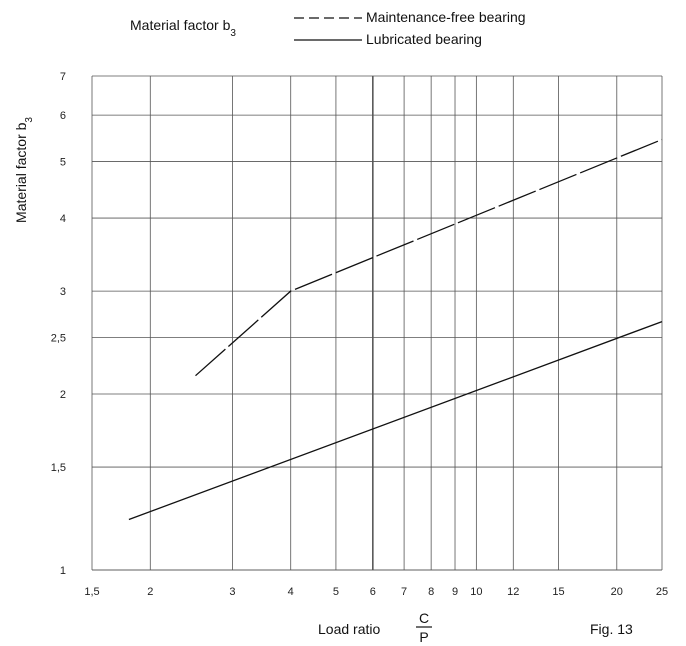 This screenshot has width=686, height=646. I want to click on x-tick-label: 4, so click(291, 592).